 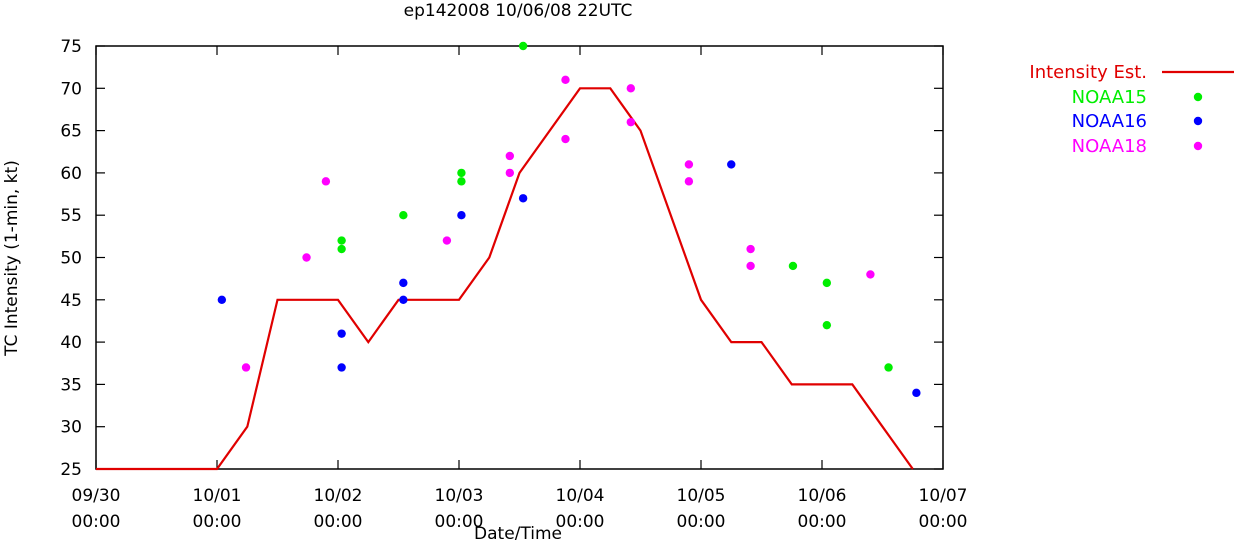 I want to click on chart-title: ep142008 10/06/08 22UTC, so click(x=518, y=11).